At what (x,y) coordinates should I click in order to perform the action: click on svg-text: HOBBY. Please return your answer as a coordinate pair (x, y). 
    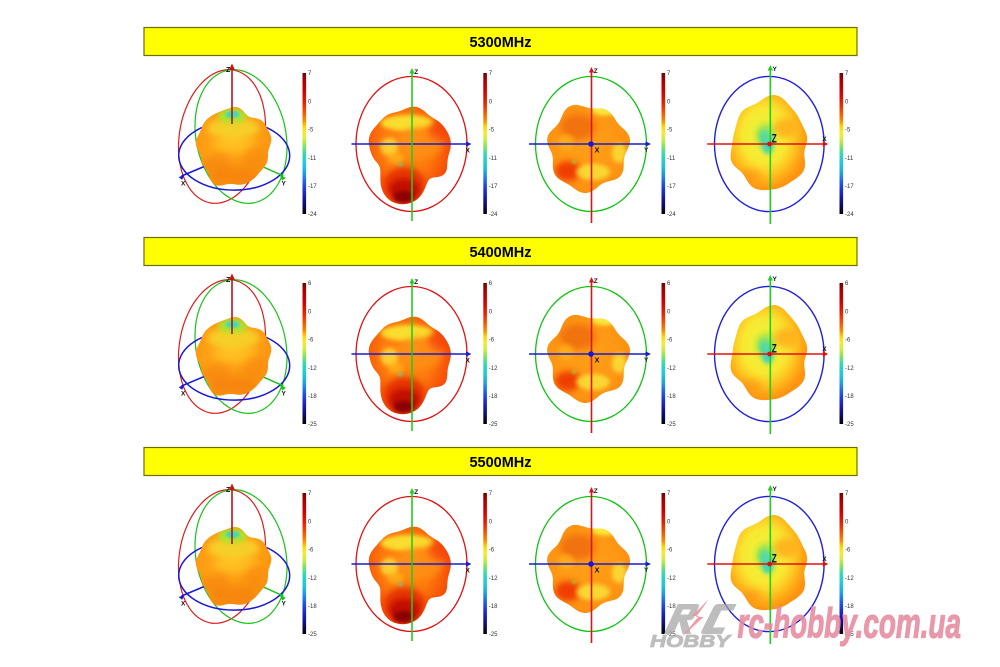
    Looking at the image, I should click on (691, 641).